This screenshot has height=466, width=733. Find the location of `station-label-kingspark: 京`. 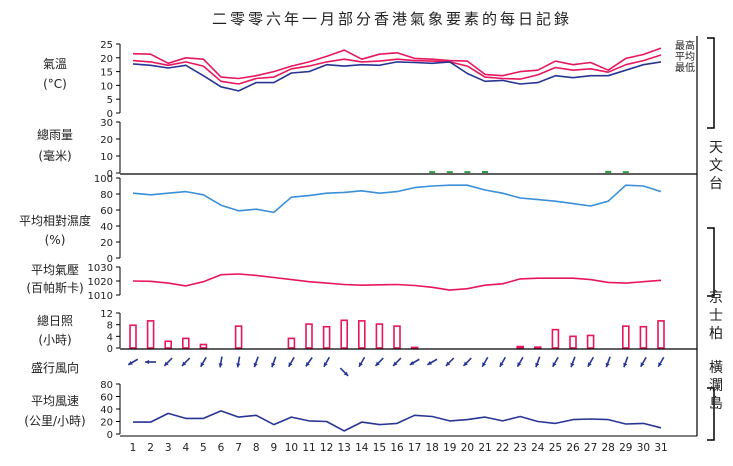

station-label-kingspark: 京 is located at coordinates (716, 298).